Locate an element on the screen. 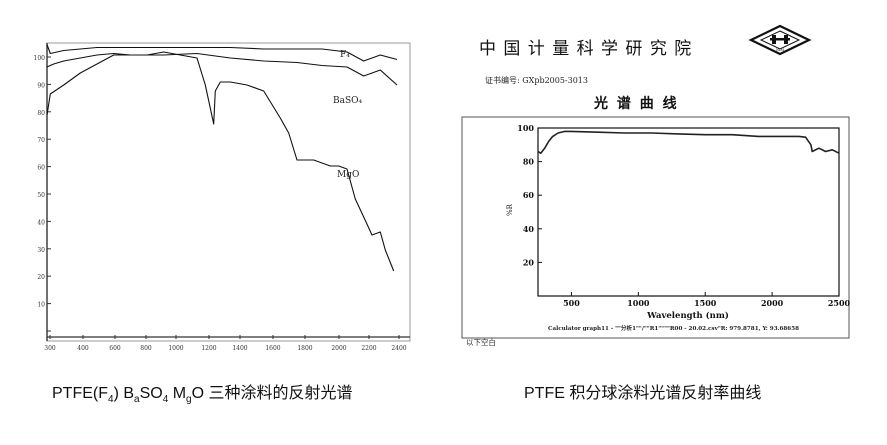  right-caption: PTFE 积分球涂料光谱反射率曲线 is located at coordinates (643, 393).